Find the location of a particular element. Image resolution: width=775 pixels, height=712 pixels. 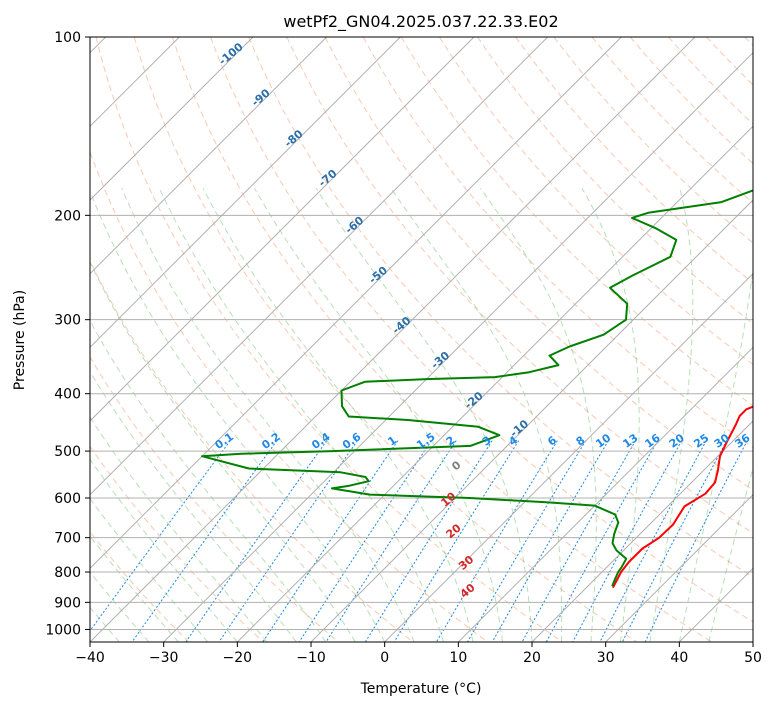

dry-adiabat-label: -50 is located at coordinates (378, 275).